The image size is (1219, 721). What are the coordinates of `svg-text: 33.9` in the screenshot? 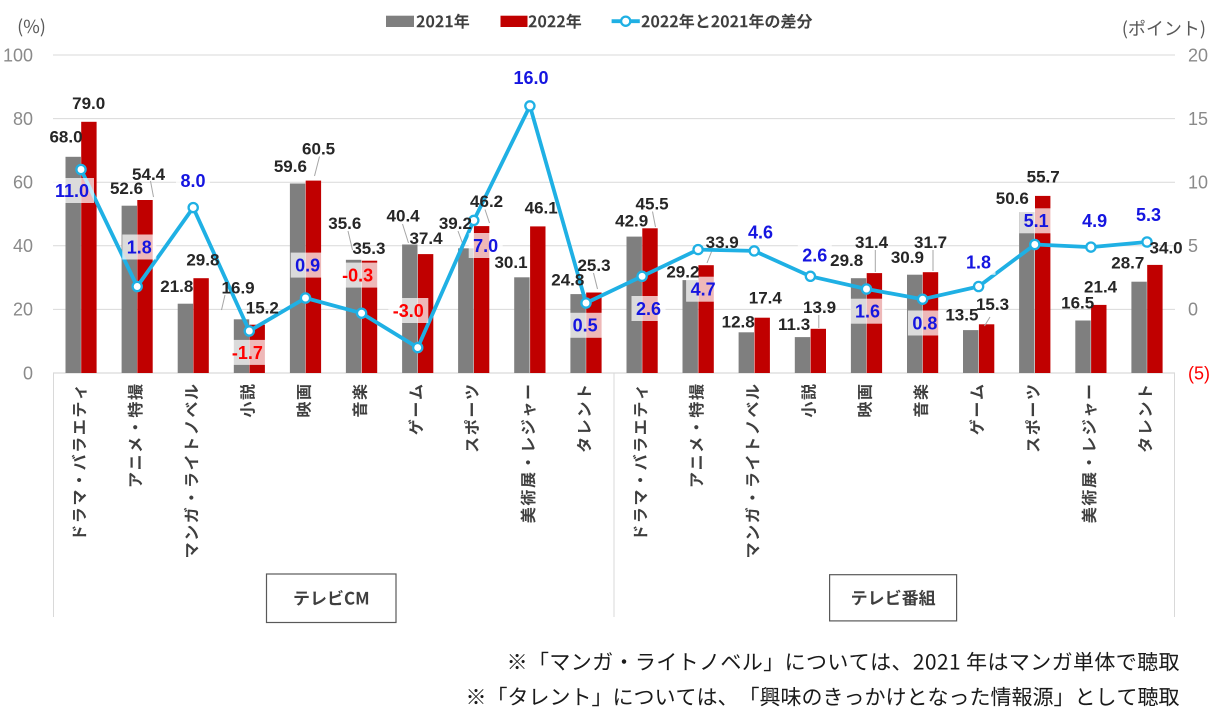 It's located at (722, 242).